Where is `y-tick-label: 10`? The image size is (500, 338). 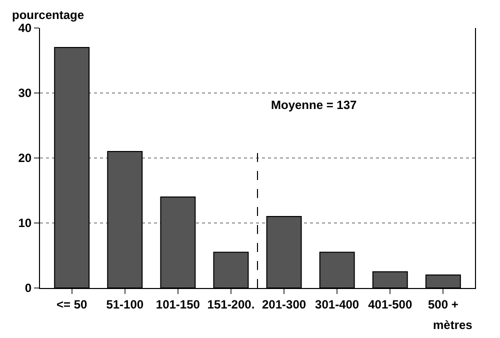 y-tick-label: 10 is located at coordinates (25, 223).